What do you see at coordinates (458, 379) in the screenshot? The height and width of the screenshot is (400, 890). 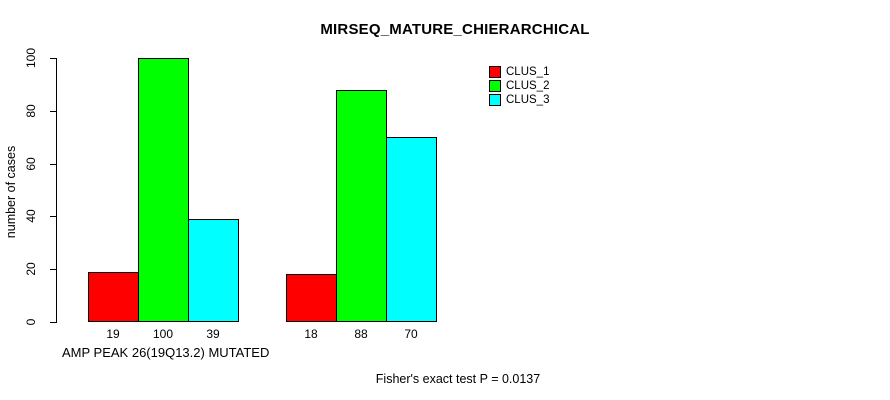 I see `stat-annotation: Fisher's exact test P = 0.0137` at bounding box center [458, 379].